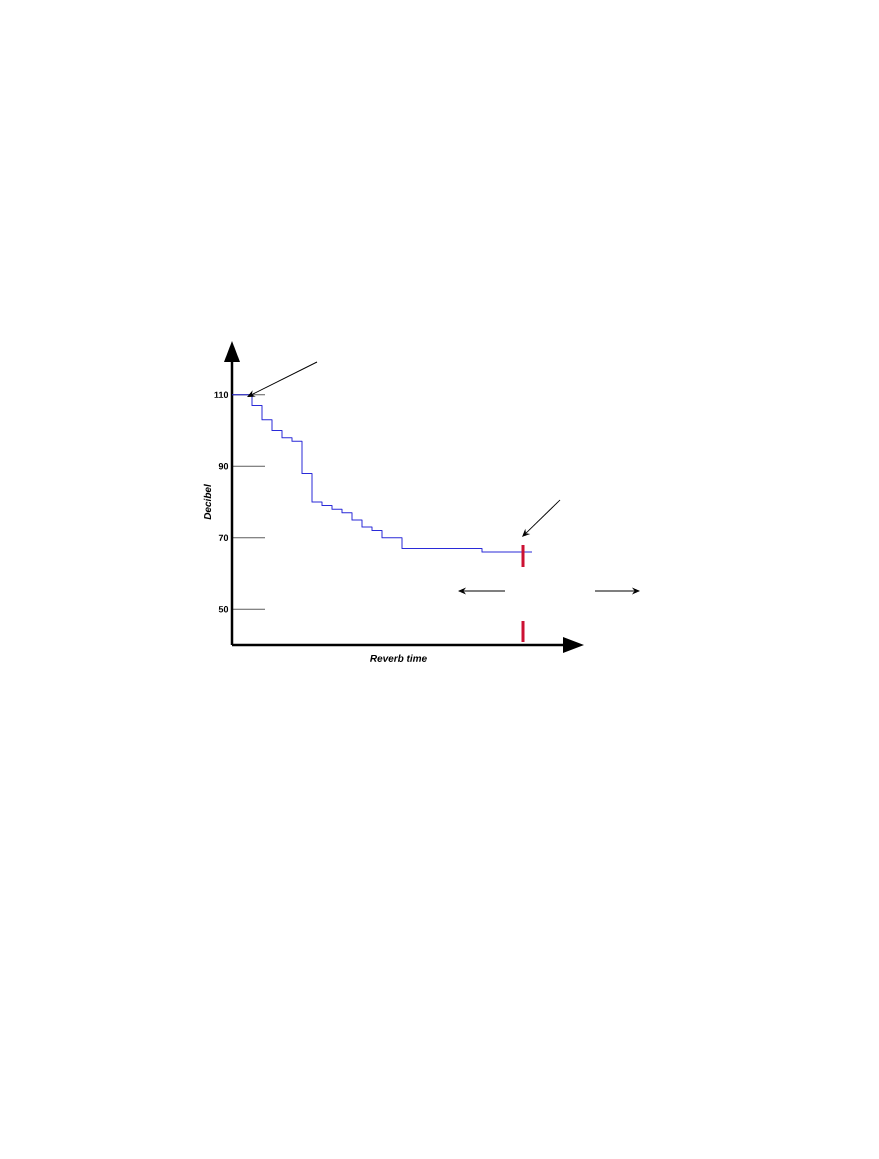  Describe the element at coordinates (223, 537) in the screenshot. I see `y-tick-label: 70` at that location.